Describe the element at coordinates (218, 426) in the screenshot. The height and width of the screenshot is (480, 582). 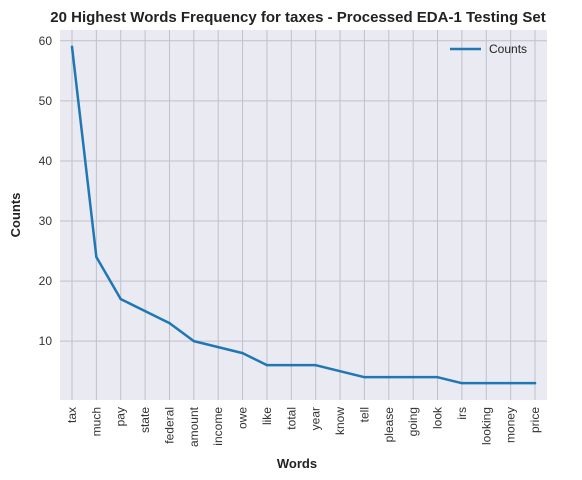
I see `x-tick-label-income: income` at that location.